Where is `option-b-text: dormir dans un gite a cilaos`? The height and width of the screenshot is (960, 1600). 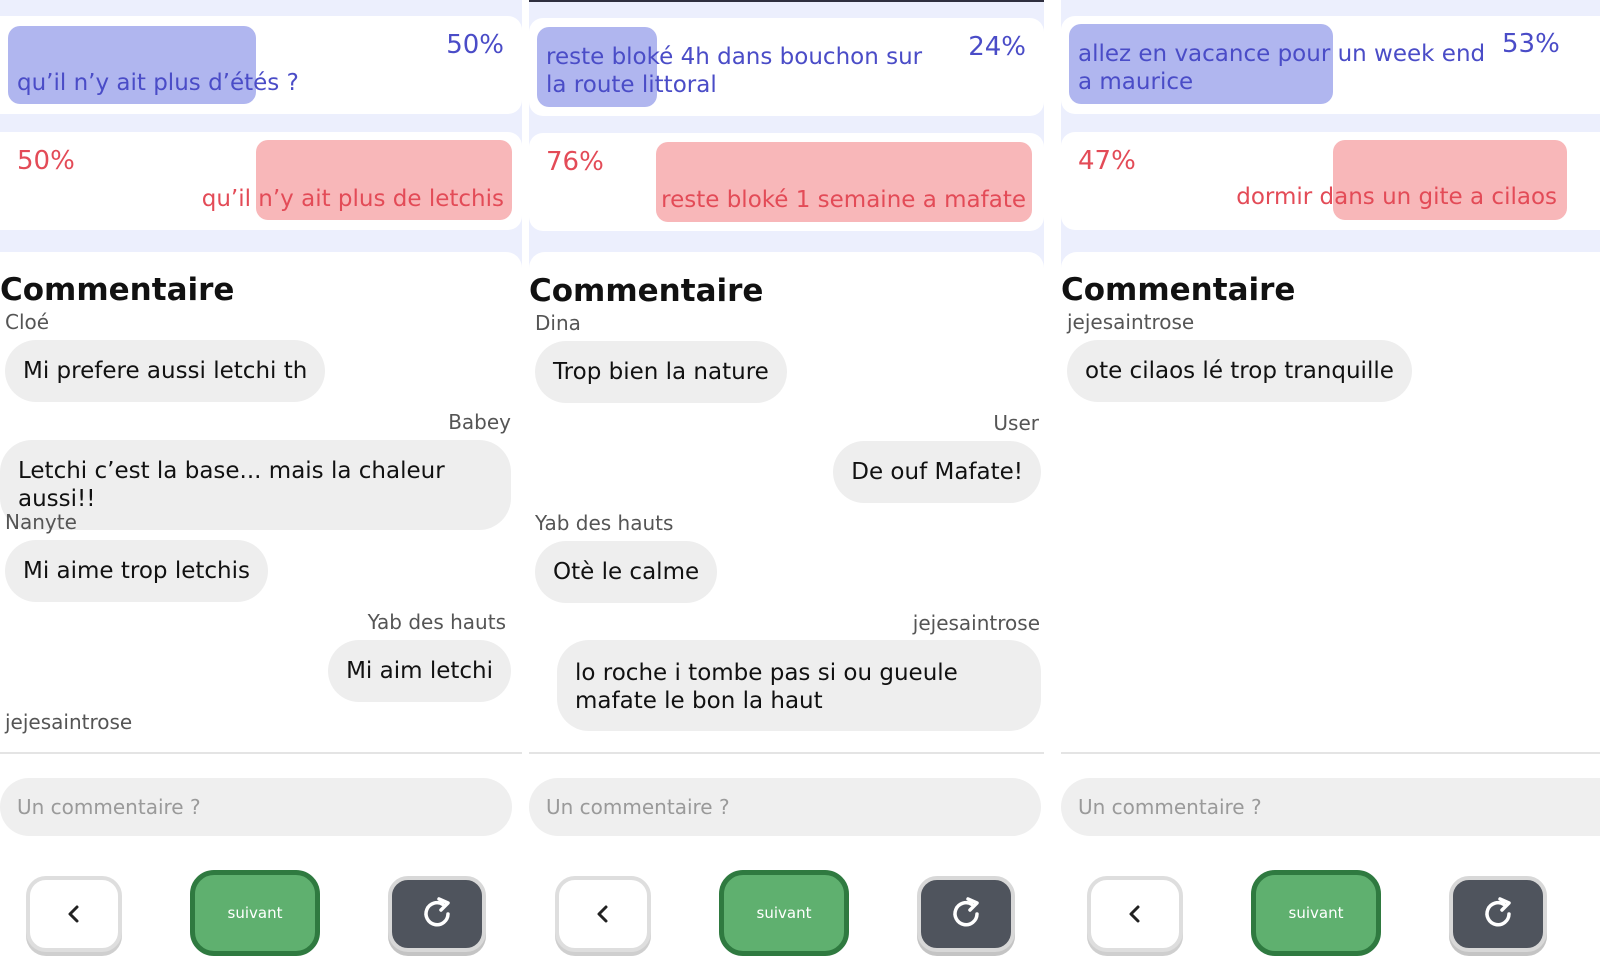
option-b-text: dormir dans un gite a cilaos is located at coordinates (1396, 197).